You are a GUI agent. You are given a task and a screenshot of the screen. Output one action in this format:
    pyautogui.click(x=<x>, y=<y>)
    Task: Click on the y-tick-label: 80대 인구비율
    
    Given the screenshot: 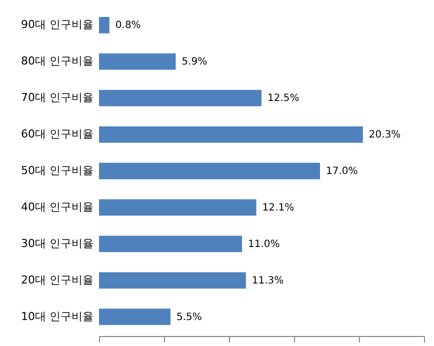 What is the action you would take?
    pyautogui.click(x=57, y=61)
    